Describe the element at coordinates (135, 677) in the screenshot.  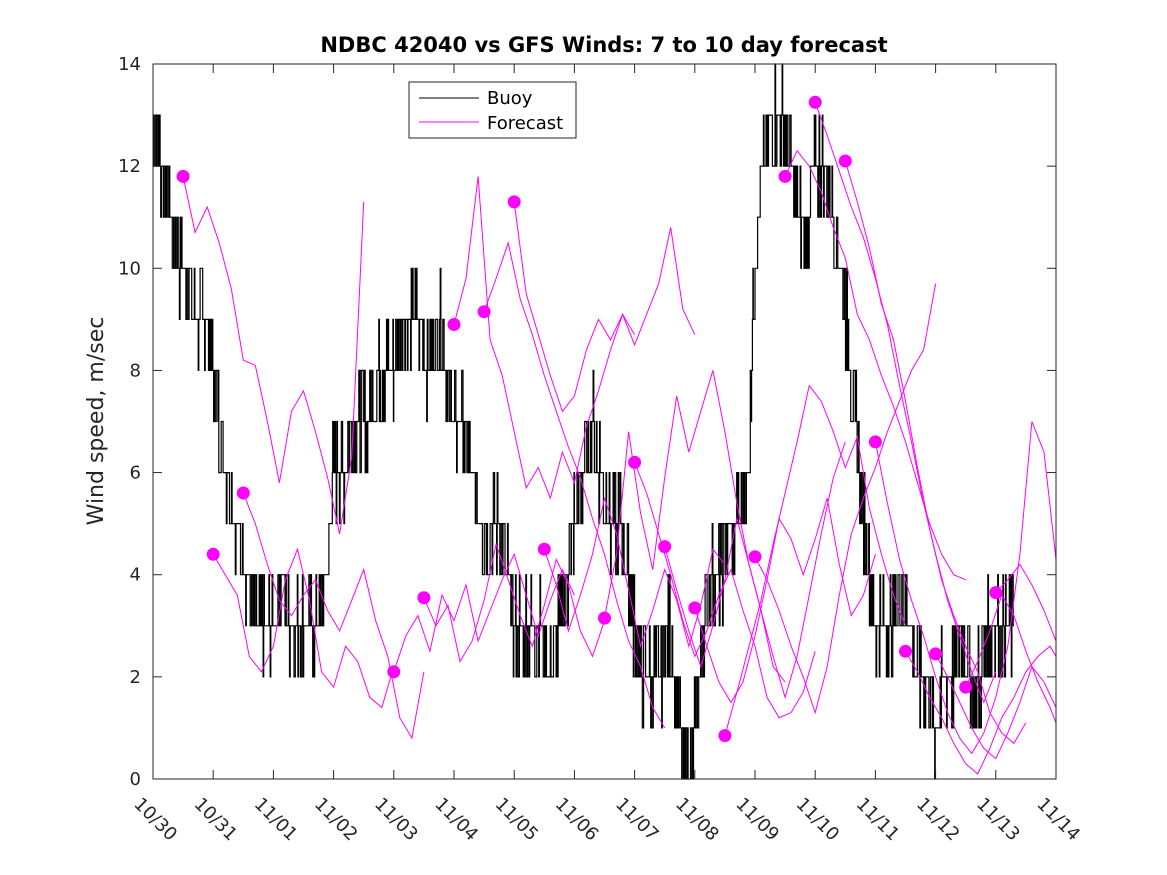
I see `y-tick-label: 2` at that location.